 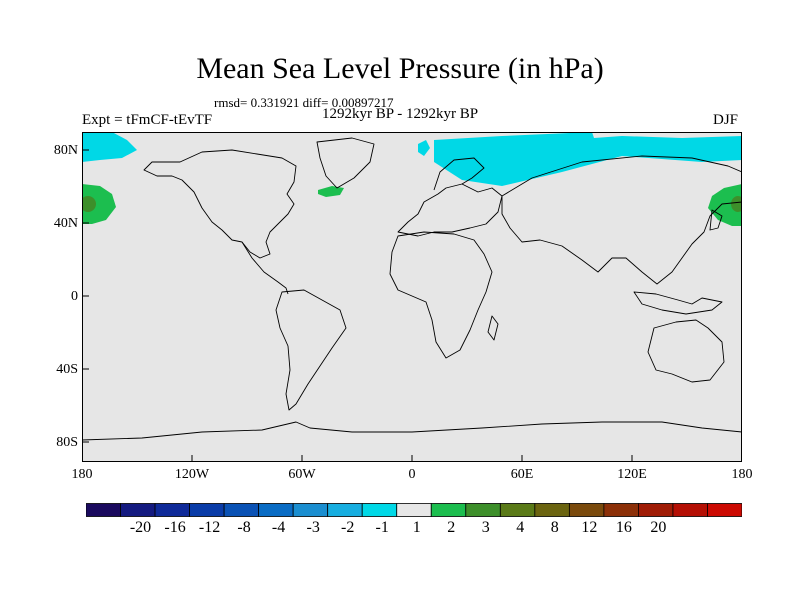 I want to click on lat-label-0: 0, so click(x=74, y=296).